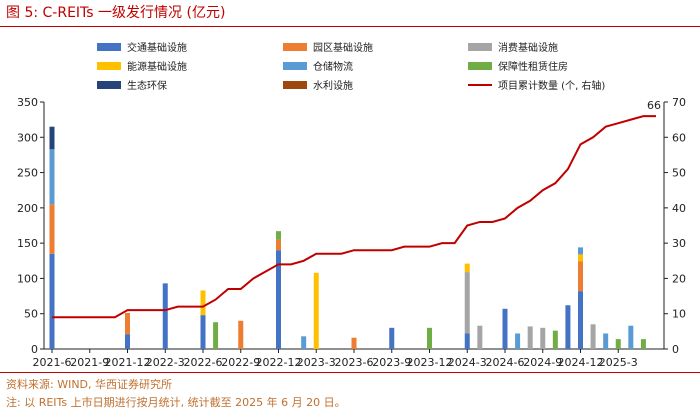 Image resolution: width=700 pixels, height=414 pixels. Describe the element at coordinates (430, 362) in the screenshot. I see `x-tick-label: 2023-12` at that location.